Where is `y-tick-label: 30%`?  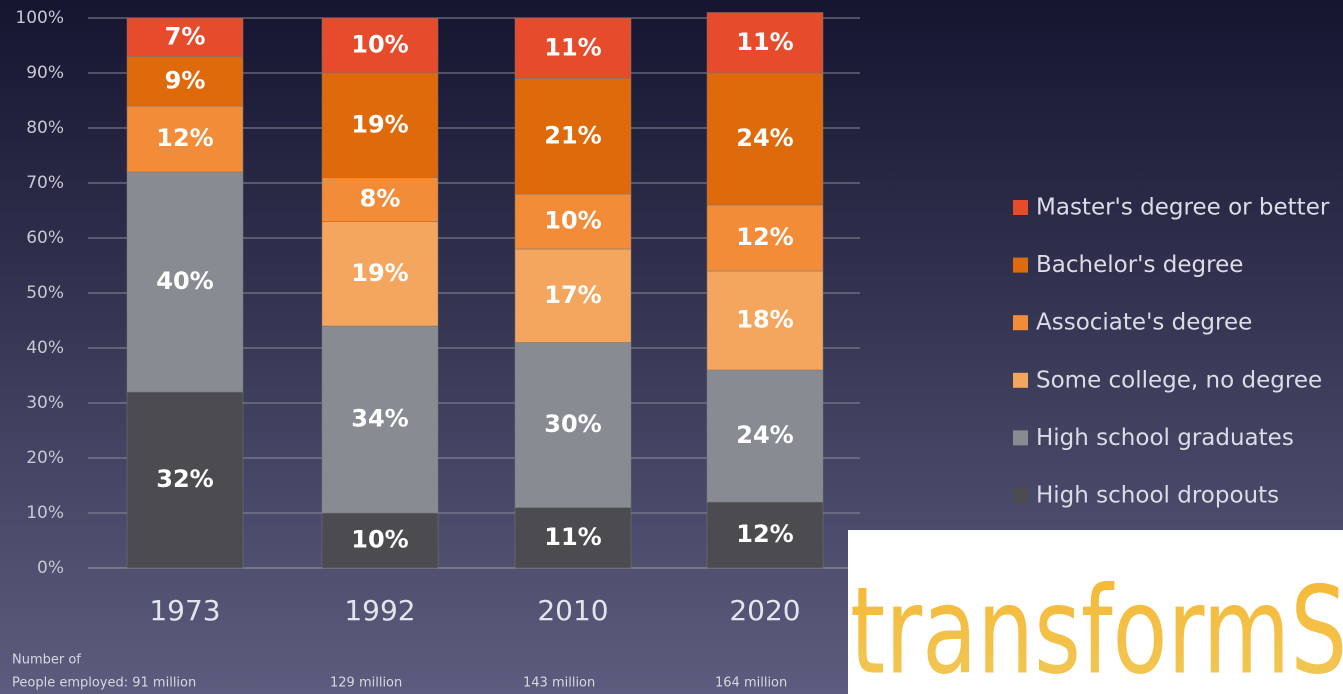 y-tick-label: 30% is located at coordinates (45, 403).